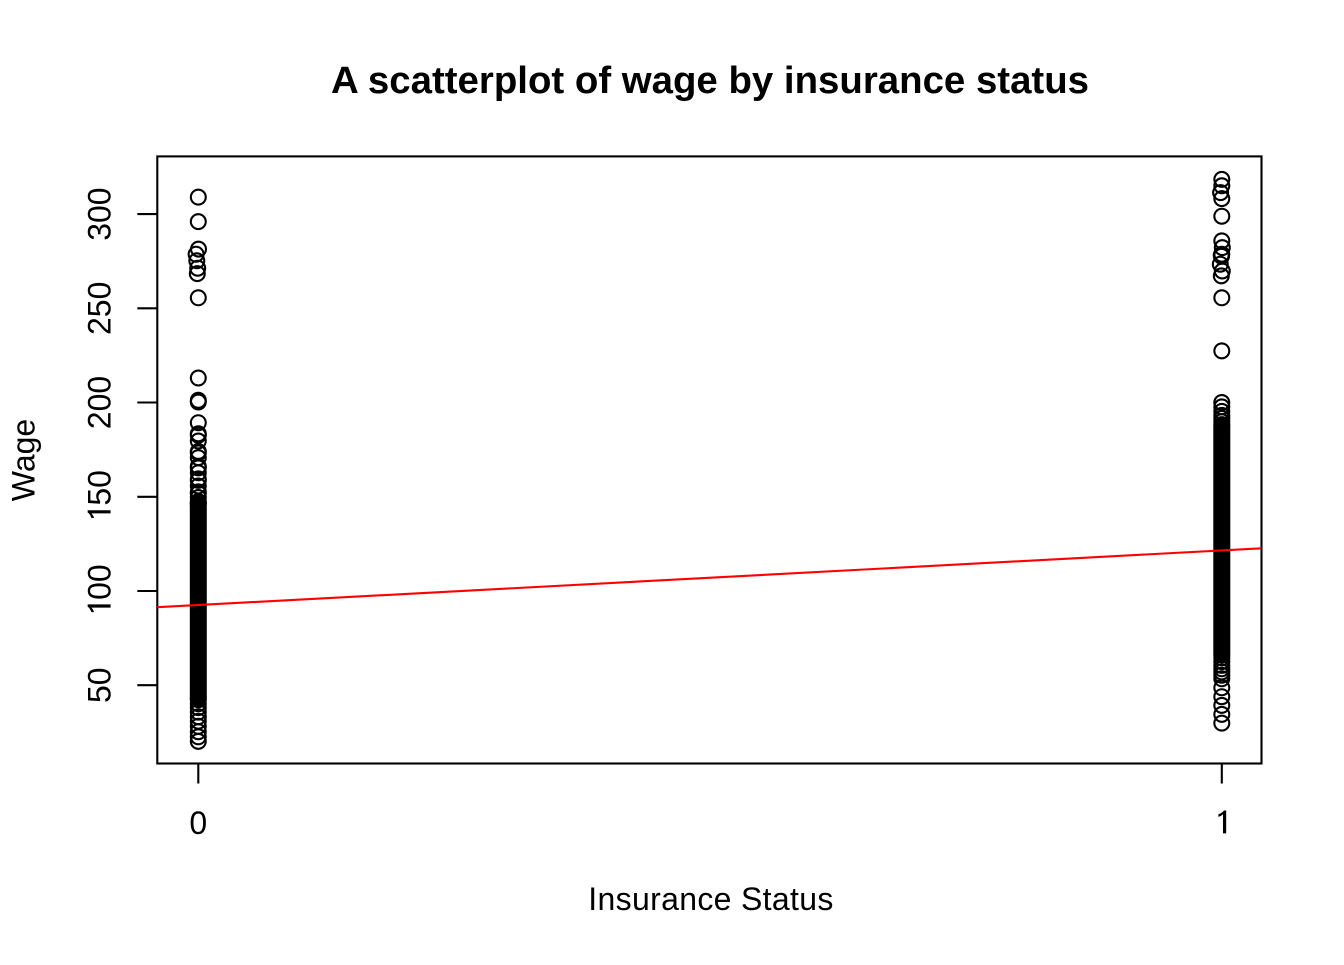 The image size is (1344, 965). I want to click on svg-text: Wage, so click(24, 460).